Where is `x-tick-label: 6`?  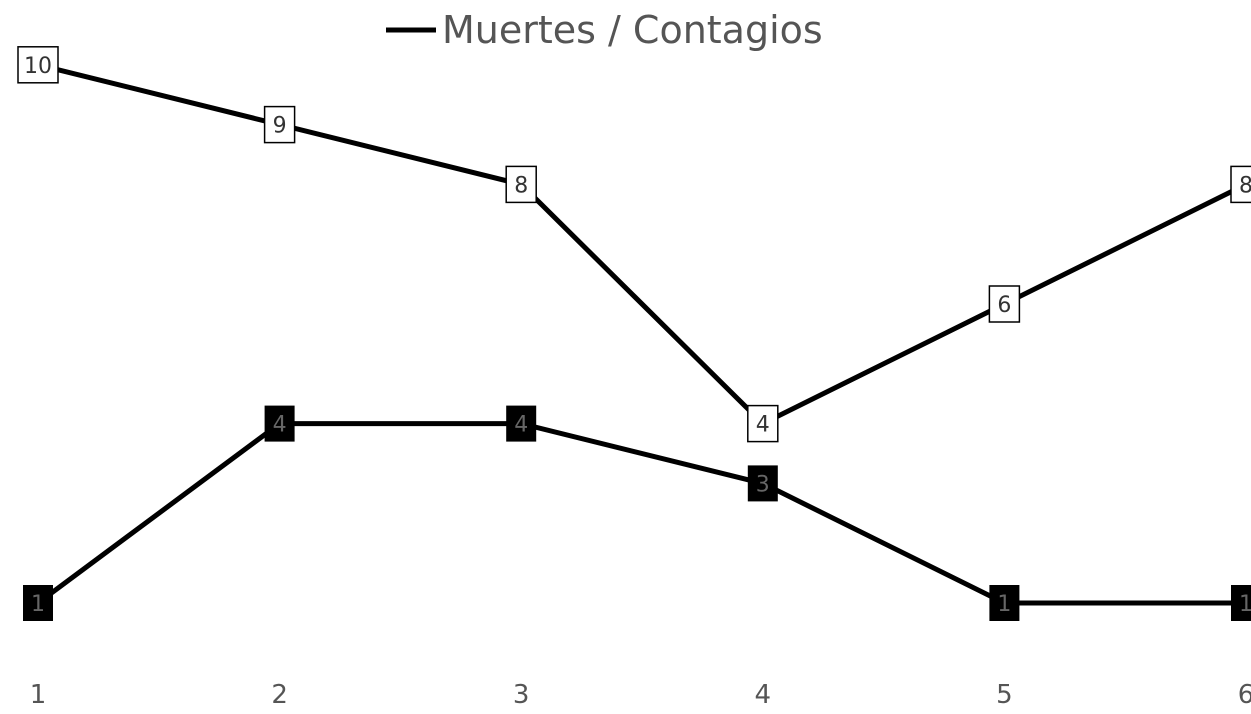 x-tick-label: 6 is located at coordinates (1244, 695).